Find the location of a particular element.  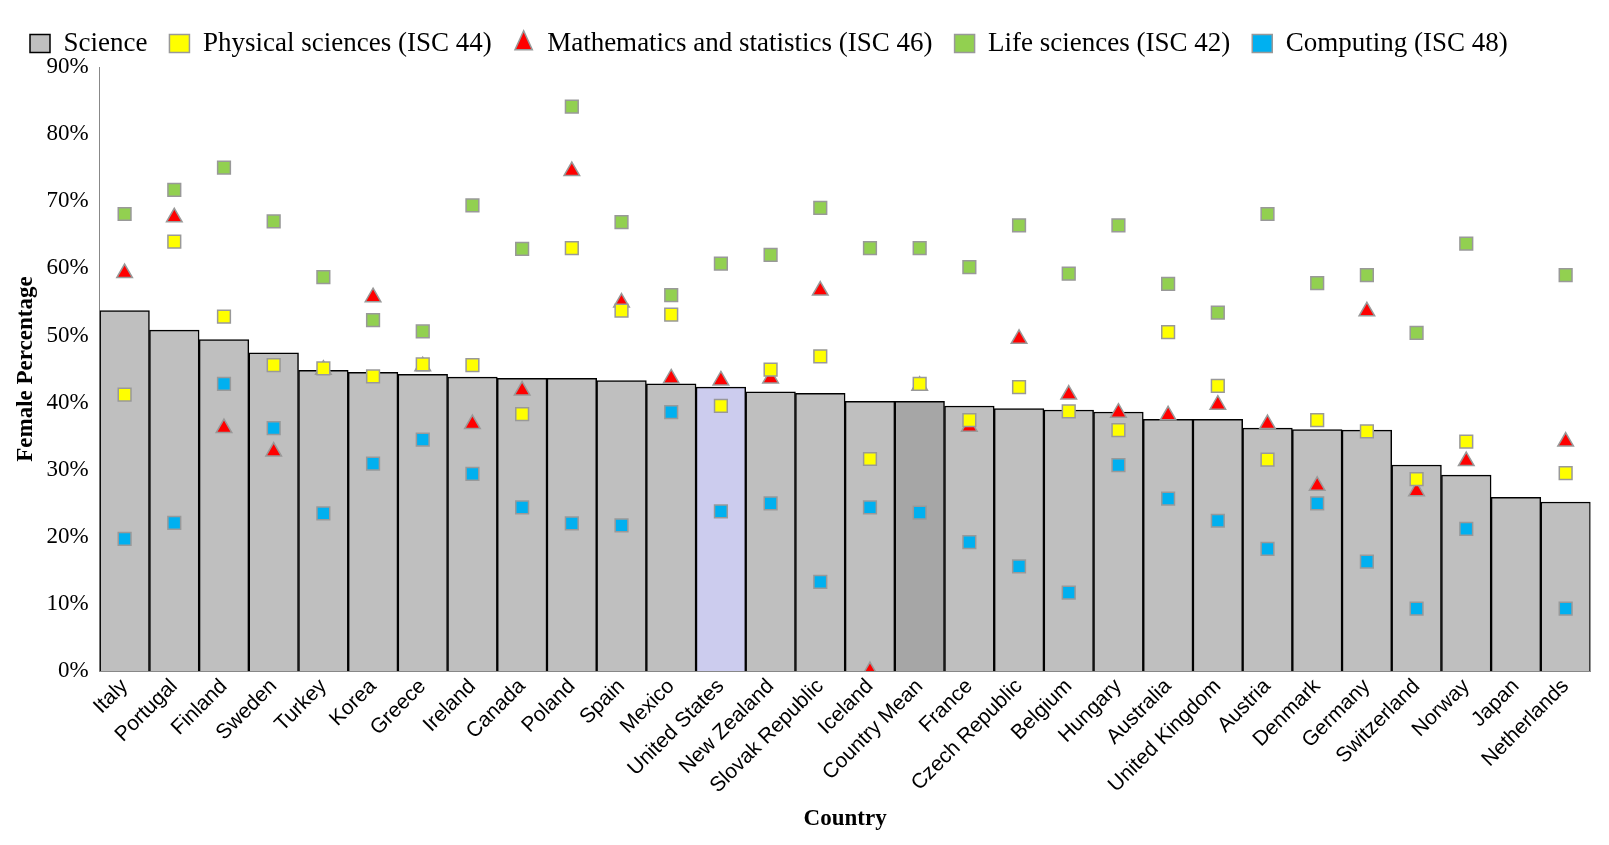

y-tick-label: 40% is located at coordinates (67, 401).